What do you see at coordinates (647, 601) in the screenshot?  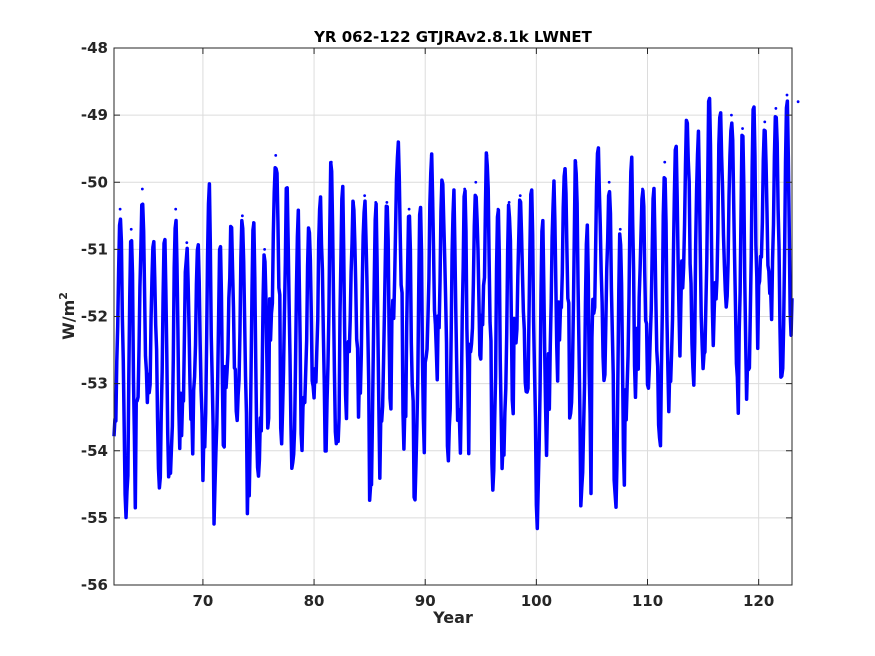 I see `x-tick-label: 110` at bounding box center [647, 601].